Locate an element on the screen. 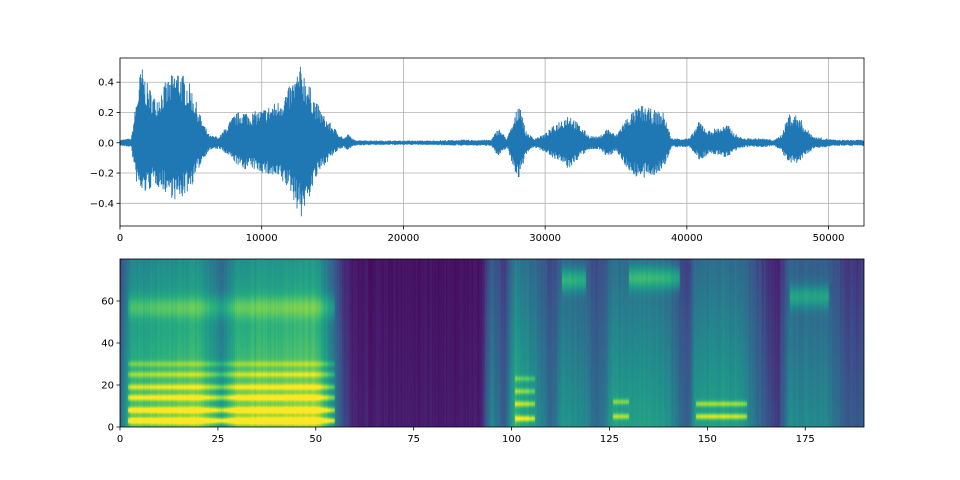  waveform-x-tick-label: 40000 is located at coordinates (687, 238).